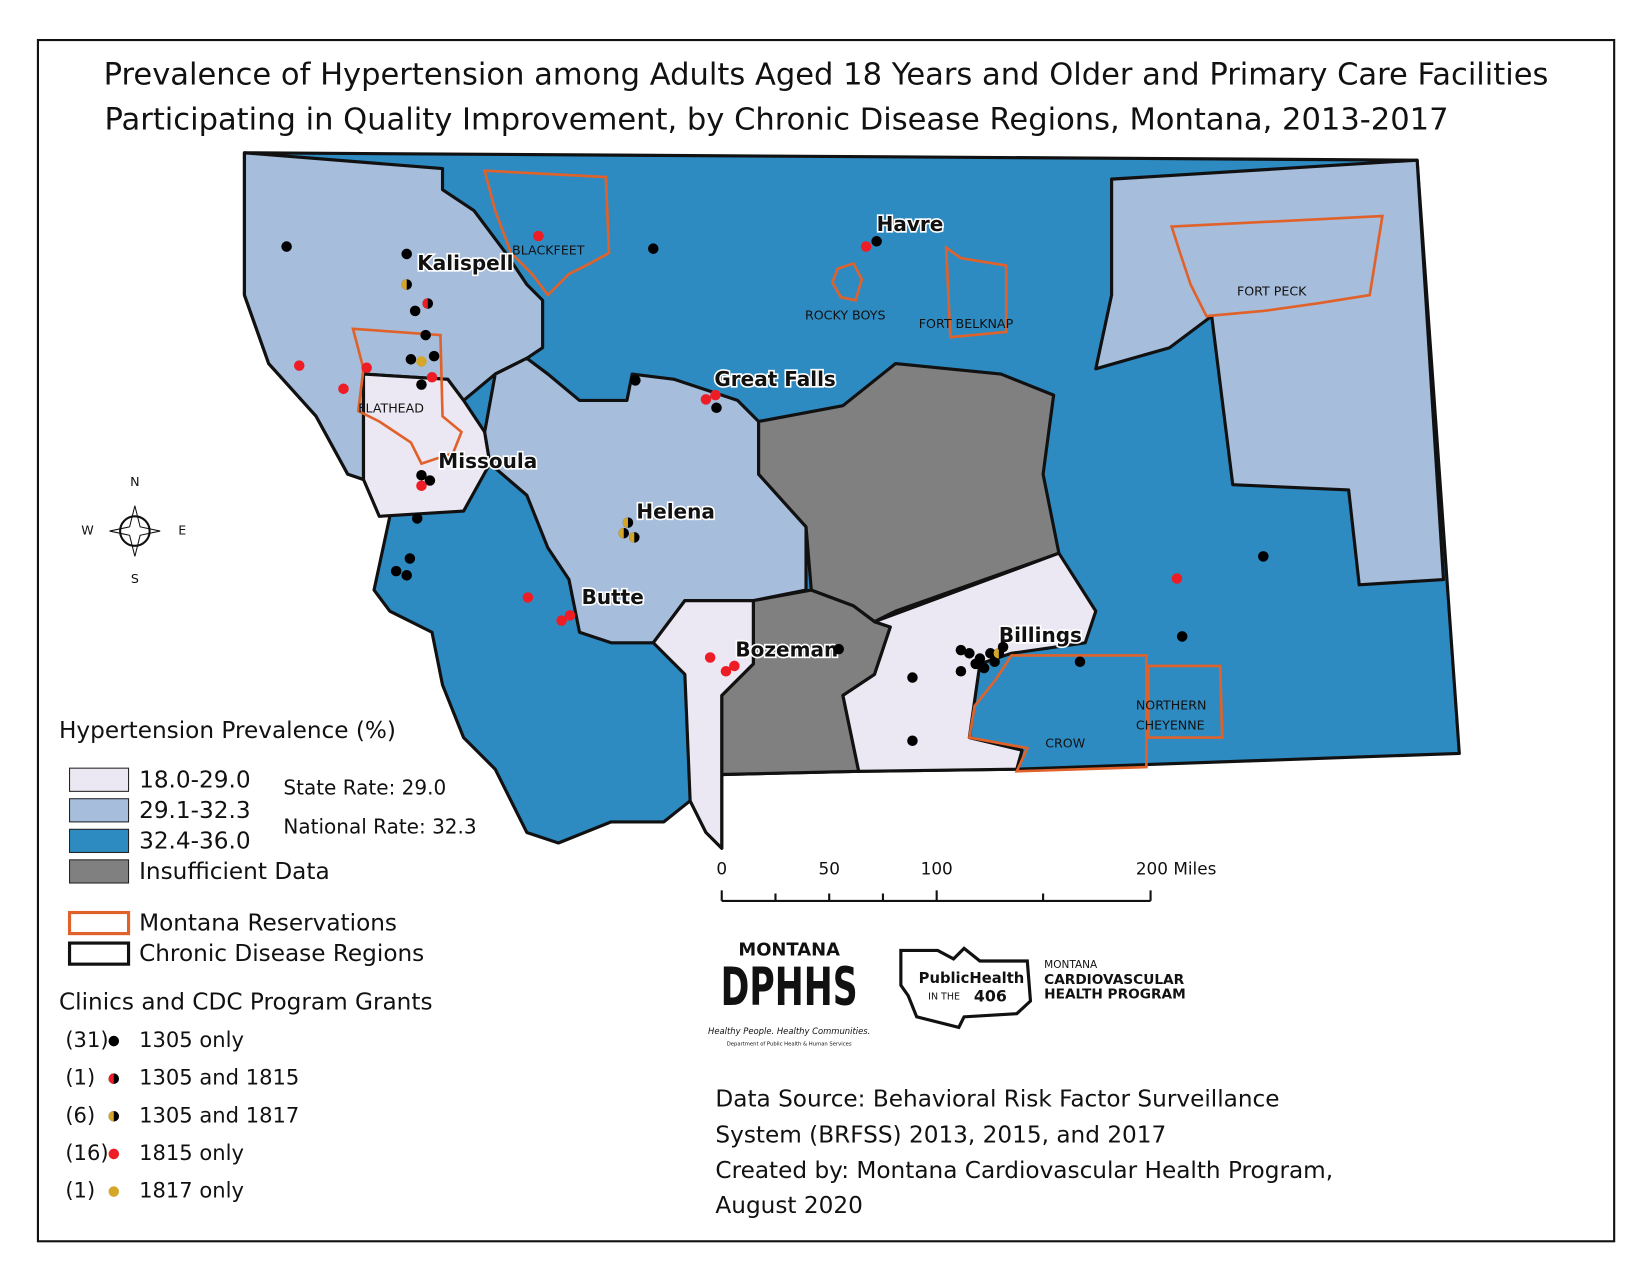 Image resolution: width=1650 pixels, height=1275 pixels. Describe the element at coordinates (134, 481) in the screenshot. I see `compass-label: N` at that location.